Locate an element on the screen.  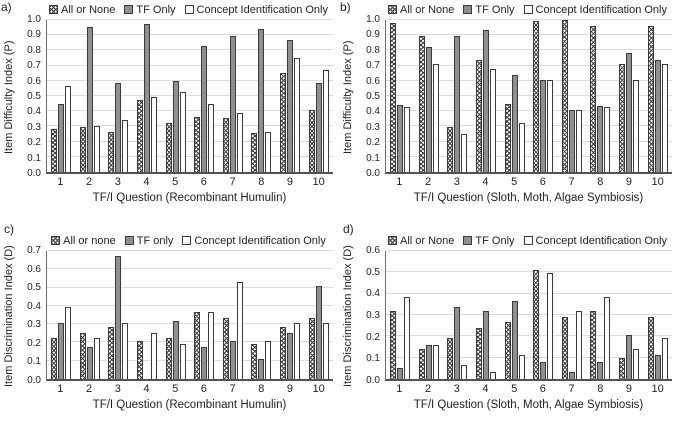
legend-label: All or None is located at coordinates (88, 9).